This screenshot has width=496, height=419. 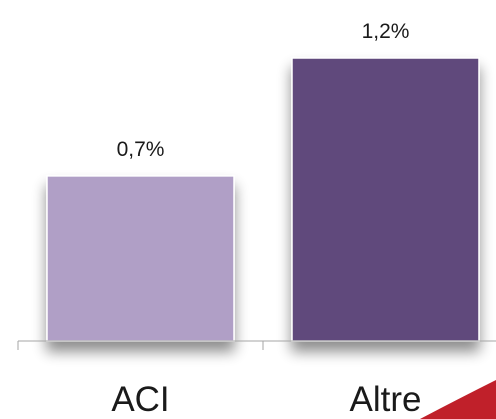 I want to click on value-label-altre: 1,2%, so click(x=386, y=31).